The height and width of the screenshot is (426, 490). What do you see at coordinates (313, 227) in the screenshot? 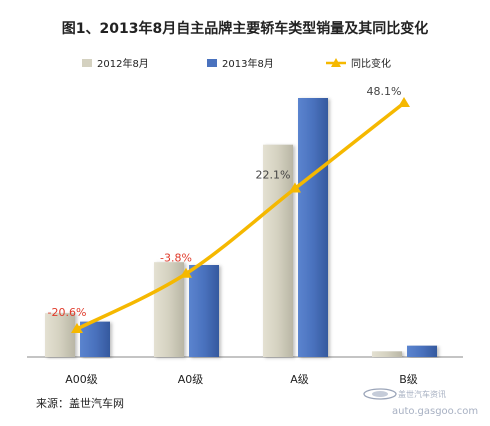
I see `bar-series2-A` at bounding box center [313, 227].